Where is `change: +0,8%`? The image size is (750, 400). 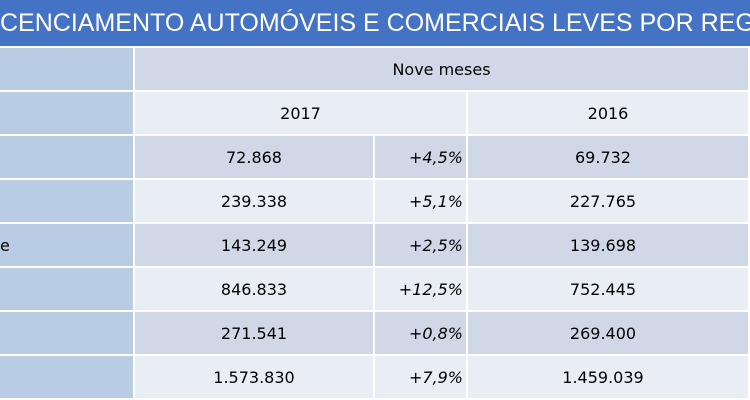
change: +0,8% is located at coordinates (421, 334).